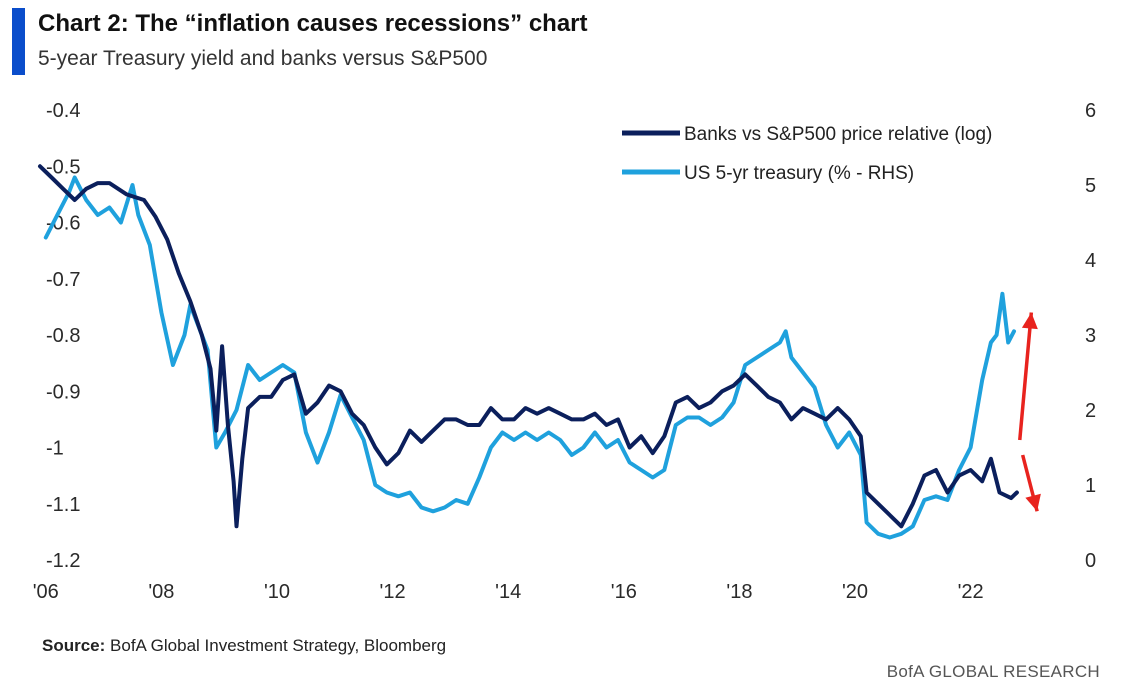 This screenshot has width=1126, height=693. What do you see at coordinates (971, 592) in the screenshot?
I see `x-tick-label: '22` at bounding box center [971, 592].